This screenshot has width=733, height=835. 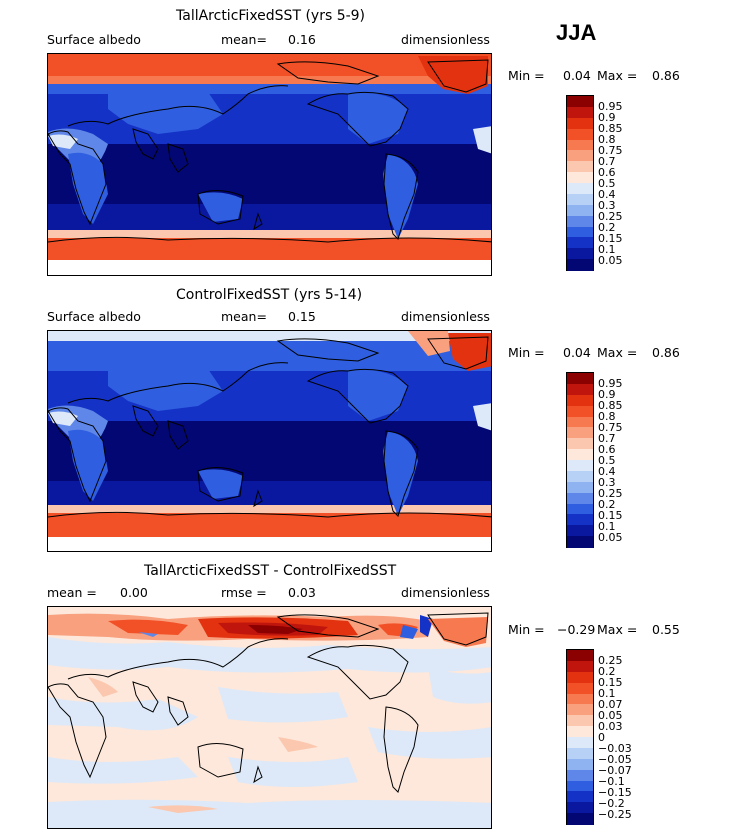 I want to click on panel-3-max-label: Max =, so click(x=617, y=629).